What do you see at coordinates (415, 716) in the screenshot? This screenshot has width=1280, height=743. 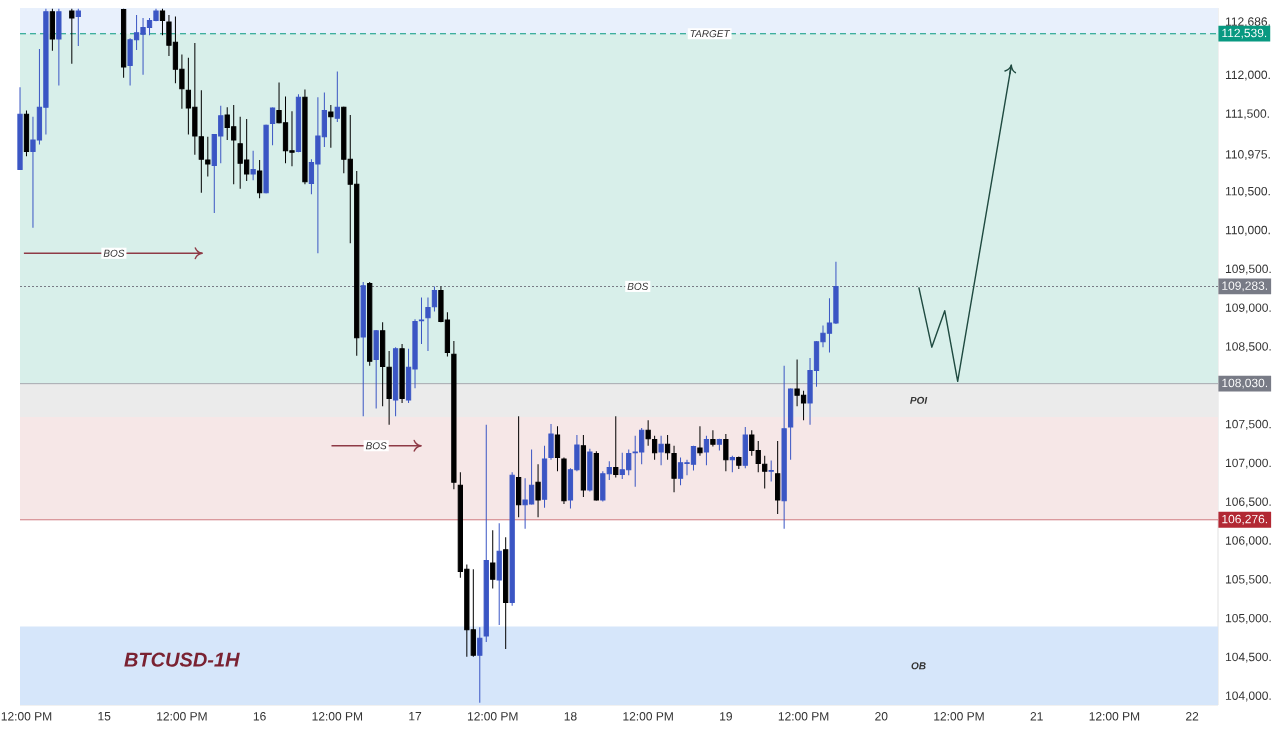 I see `x-tick-label: 17` at bounding box center [415, 716].